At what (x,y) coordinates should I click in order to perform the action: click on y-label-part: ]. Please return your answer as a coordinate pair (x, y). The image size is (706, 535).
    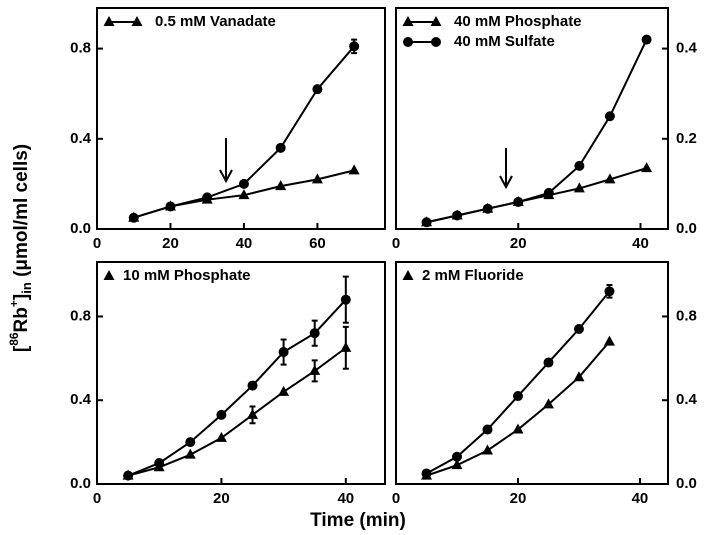
    Looking at the image, I should click on (21, 297).